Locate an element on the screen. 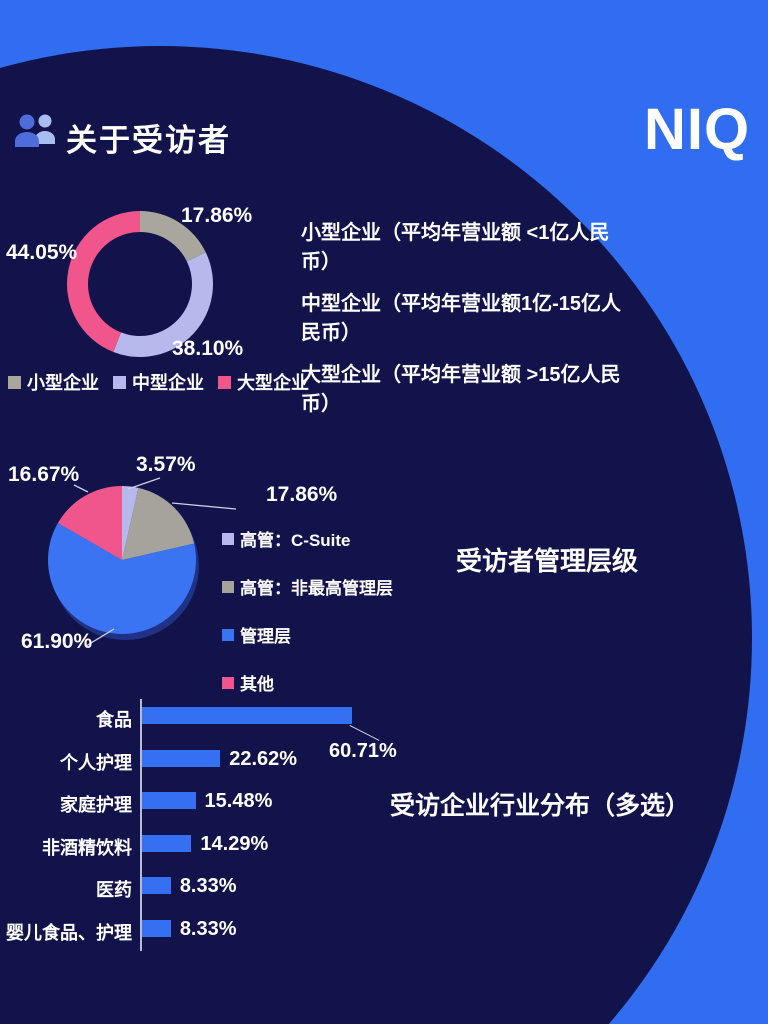  legend-label: 大型企业 is located at coordinates (273, 383).